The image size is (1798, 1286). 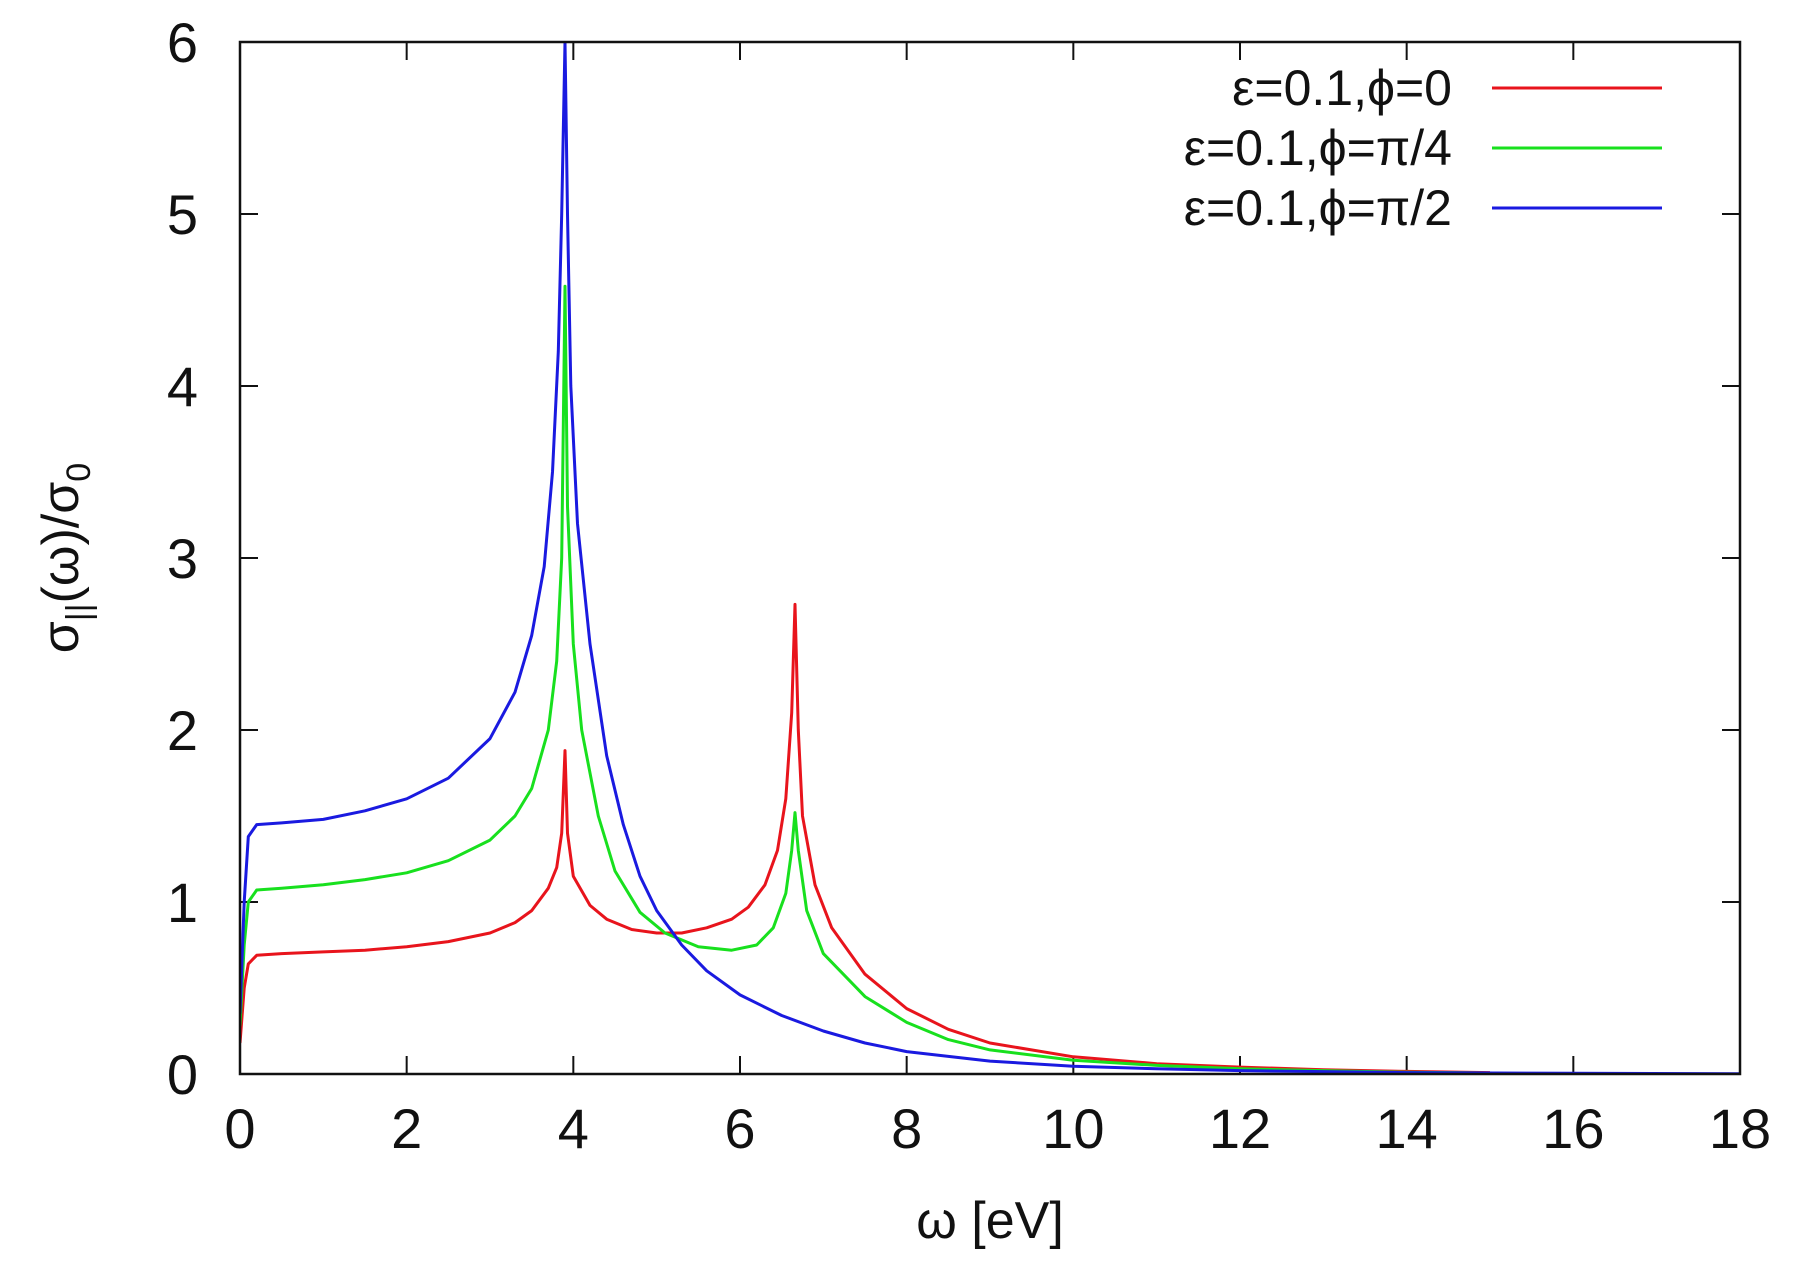 What do you see at coordinates (997, 1128) in the screenshot?
I see `x-tick-labels: 0 2 4 6 8 10 12 14 16 18` at bounding box center [997, 1128].